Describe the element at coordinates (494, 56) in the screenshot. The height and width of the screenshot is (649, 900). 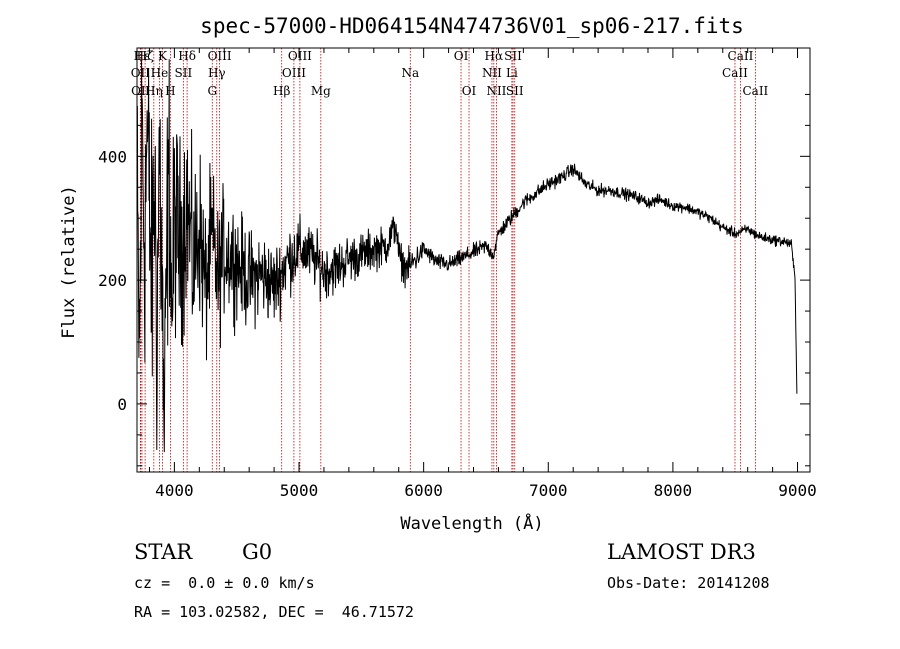
I see `line-marker-label: Hα` at that location.